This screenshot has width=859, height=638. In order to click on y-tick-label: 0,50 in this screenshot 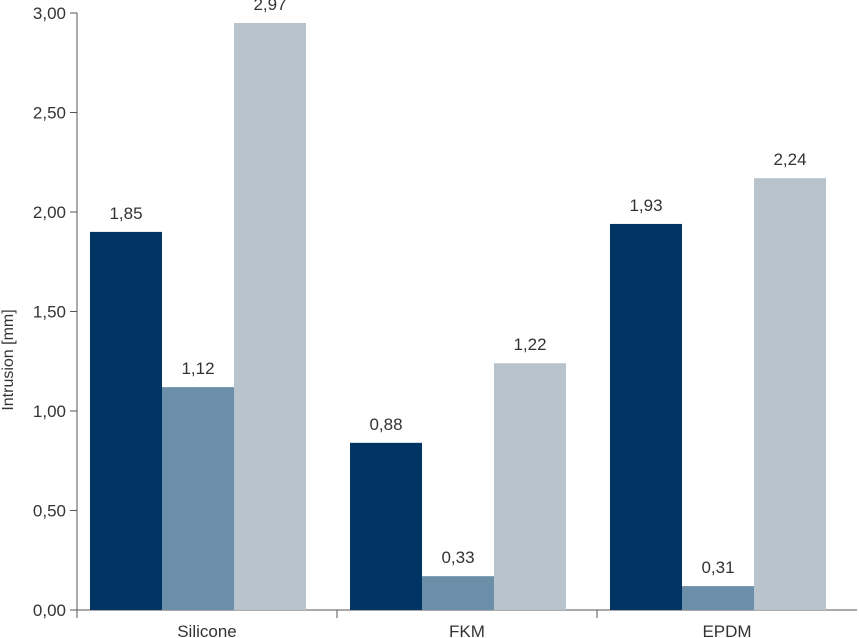, I will do `click(49, 511)`.